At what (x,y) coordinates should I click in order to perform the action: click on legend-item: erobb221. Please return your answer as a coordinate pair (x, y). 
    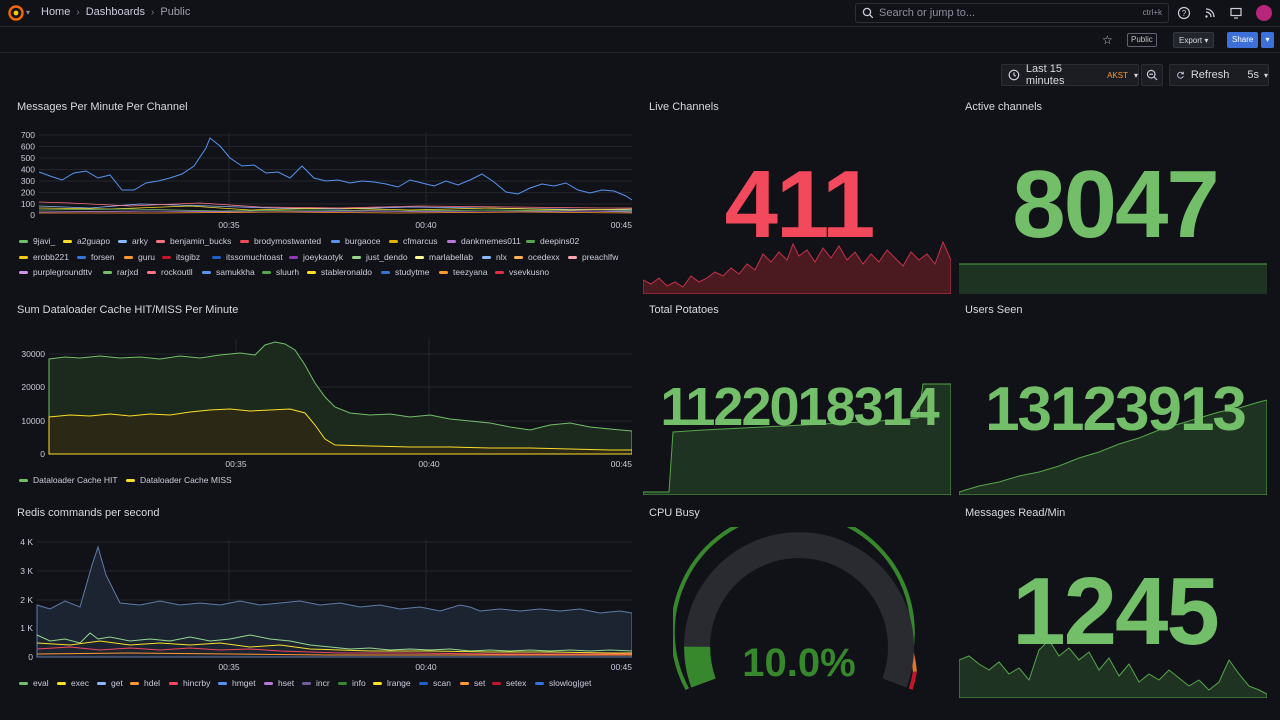
    Looking at the image, I should click on (44, 257).